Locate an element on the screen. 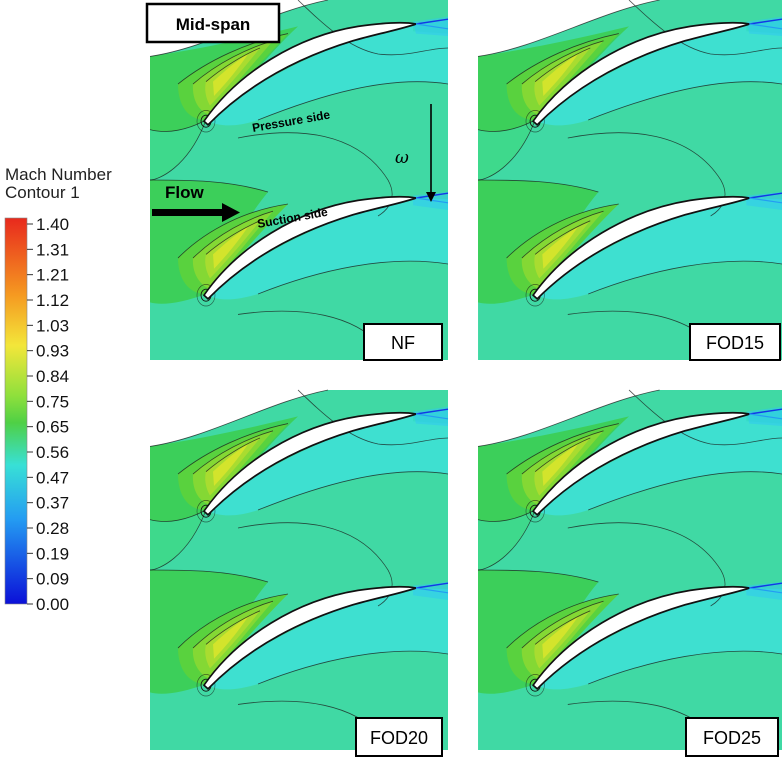 This screenshot has width=782, height=761. legend-tick-label: 0.65 is located at coordinates (52, 427).